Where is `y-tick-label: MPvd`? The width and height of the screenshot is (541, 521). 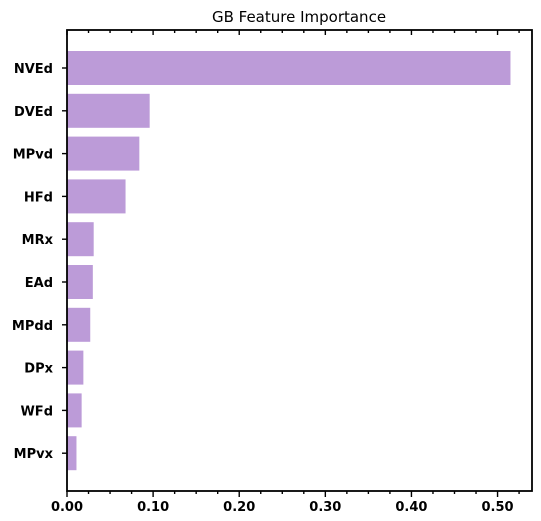
y-tick-label: MPvd is located at coordinates (33, 155).